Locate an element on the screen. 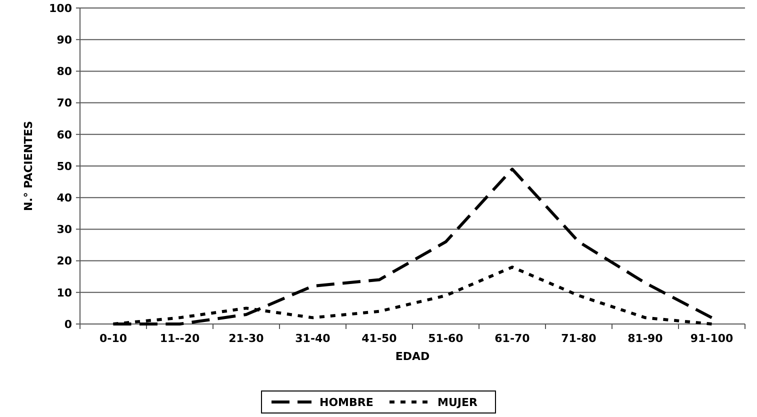  x-axis-title: EDAD is located at coordinates (412, 356).